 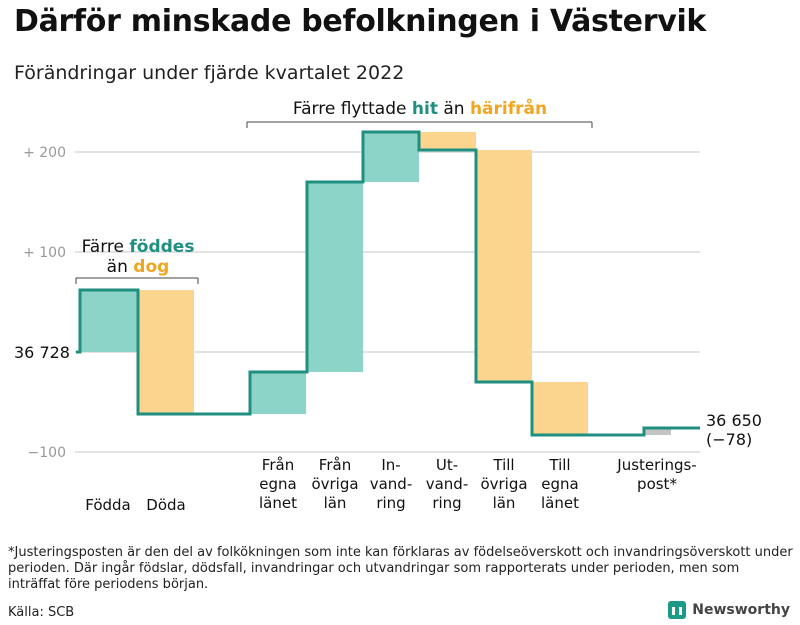 I want to click on x-category-label: Döda, so click(x=165, y=505).